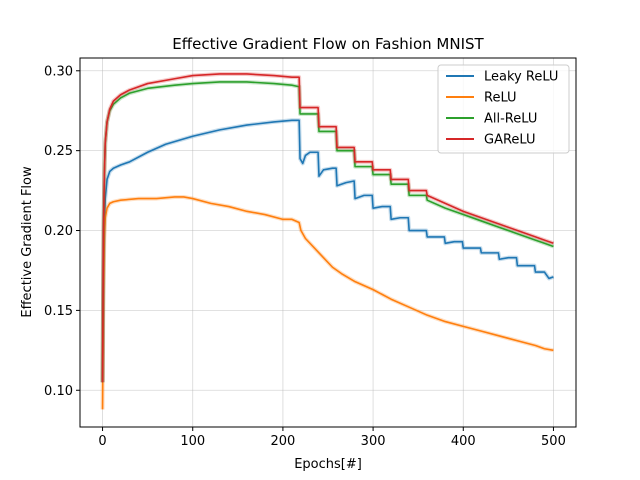 The image size is (640, 480). I want to click on legend-label-3: GAReLU, so click(510, 140).